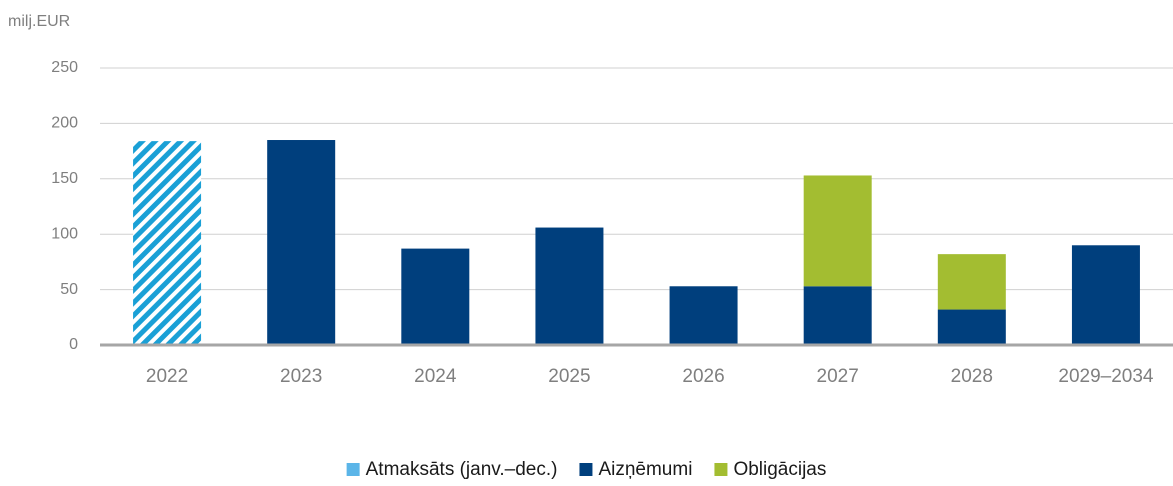  What do you see at coordinates (779, 469) in the screenshot?
I see `legend-label: Obligācijas` at bounding box center [779, 469].